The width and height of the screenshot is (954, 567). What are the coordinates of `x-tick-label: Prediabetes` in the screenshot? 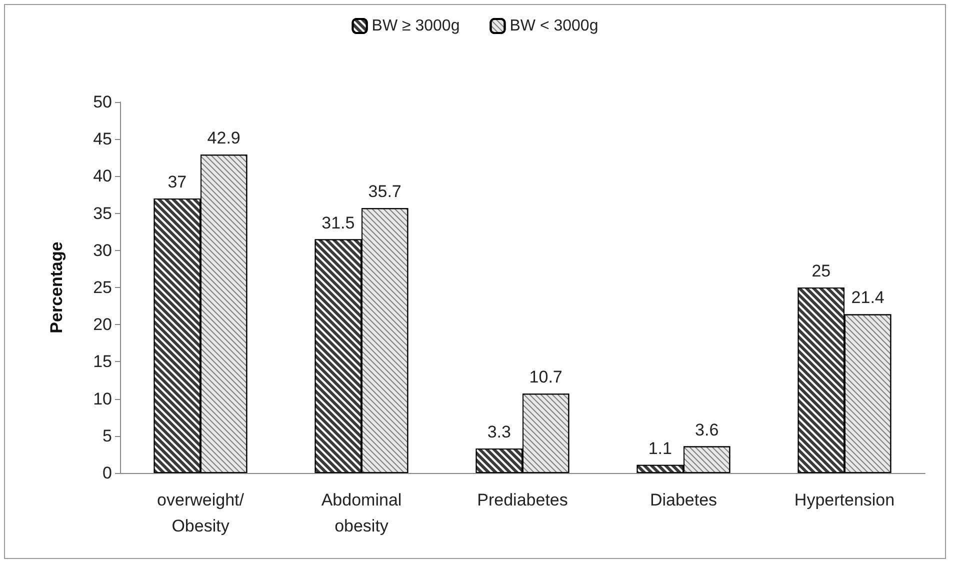 It's located at (522, 500).